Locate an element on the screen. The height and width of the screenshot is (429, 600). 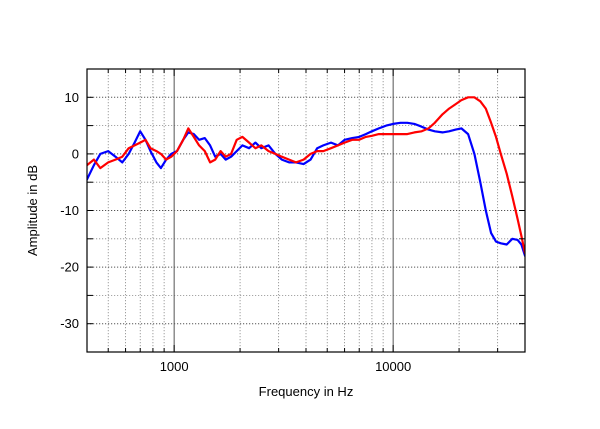
y-tick-label: -10 is located at coordinates (69, 210).